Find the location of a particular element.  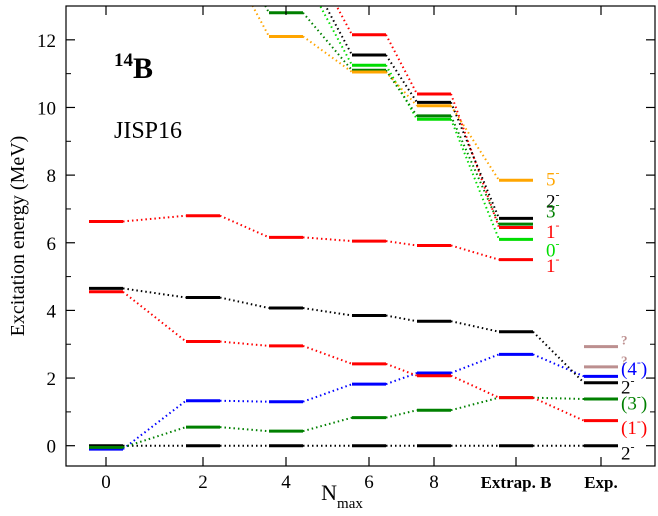

y-tick-label: 10 is located at coordinates (46, 108).